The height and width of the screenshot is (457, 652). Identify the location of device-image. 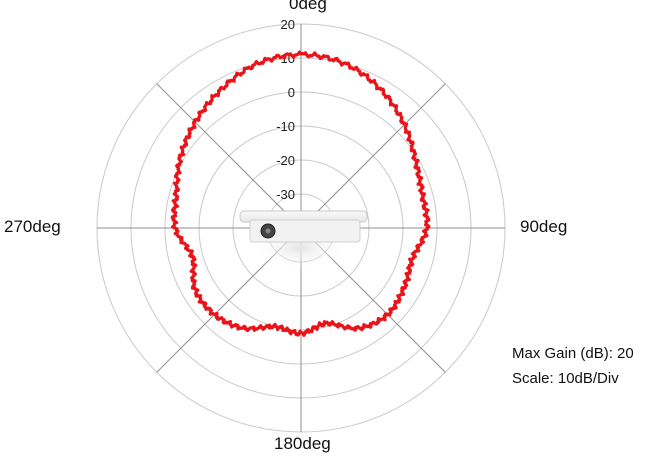
(303, 240).